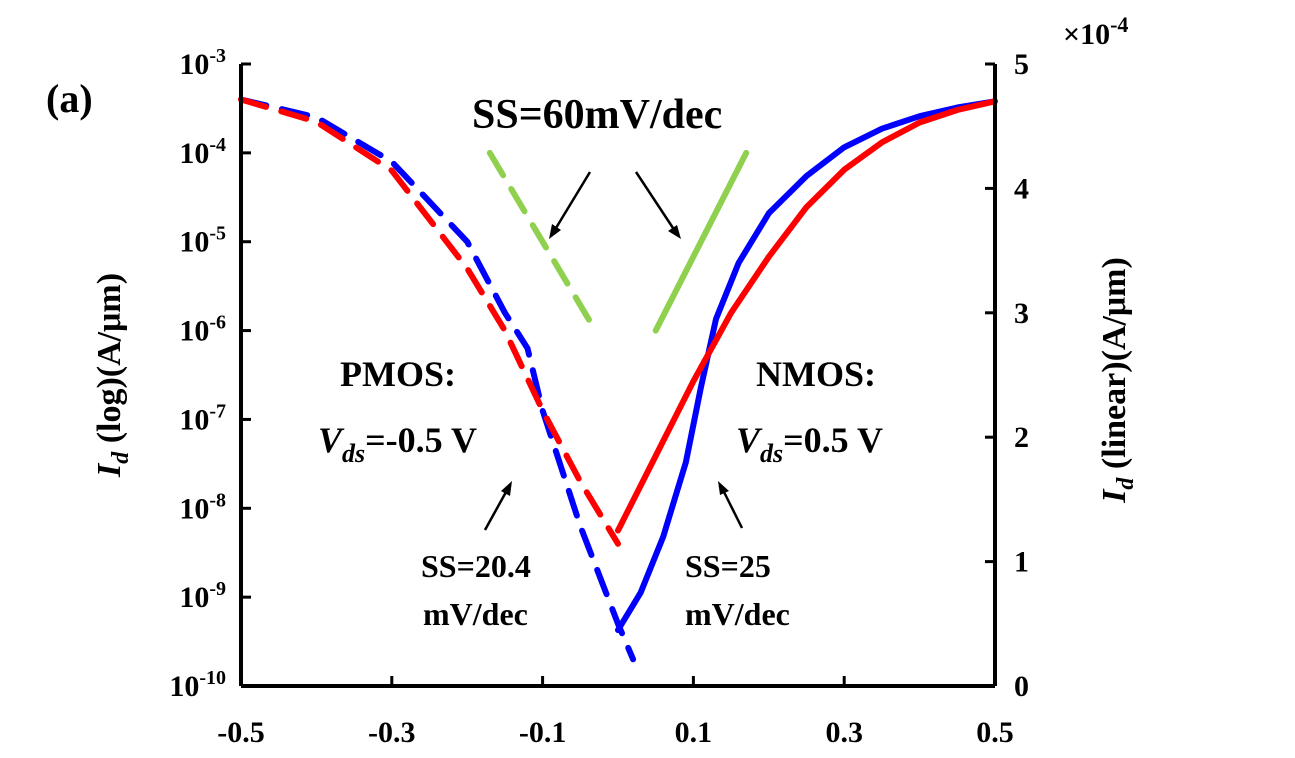 The width and height of the screenshot is (1295, 758). I want to click on ss60-annotation: SS=60mV/dec, so click(597, 115).